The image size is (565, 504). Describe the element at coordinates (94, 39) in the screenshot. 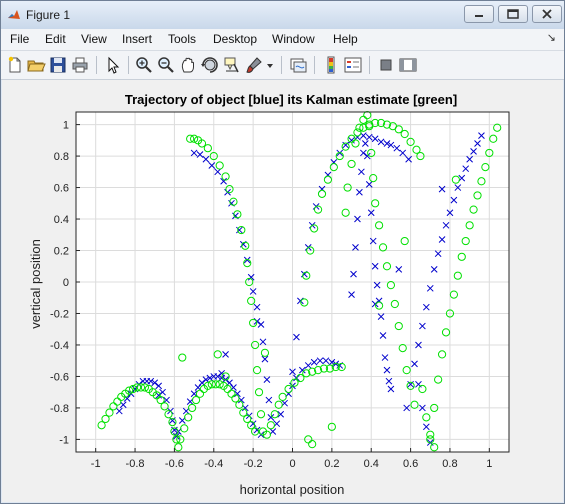

I see `menu-view: View` at that location.